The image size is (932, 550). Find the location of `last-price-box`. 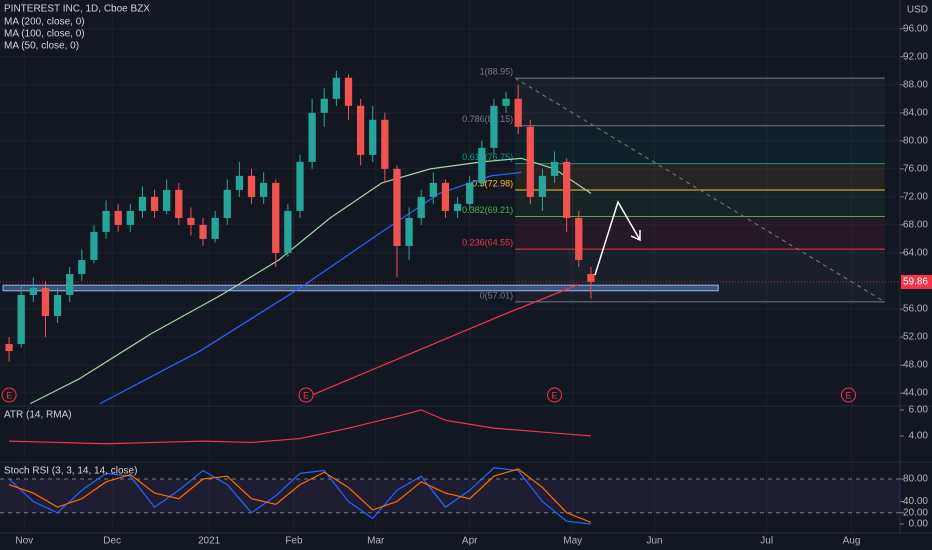

last-price-box is located at coordinates (916, 281).